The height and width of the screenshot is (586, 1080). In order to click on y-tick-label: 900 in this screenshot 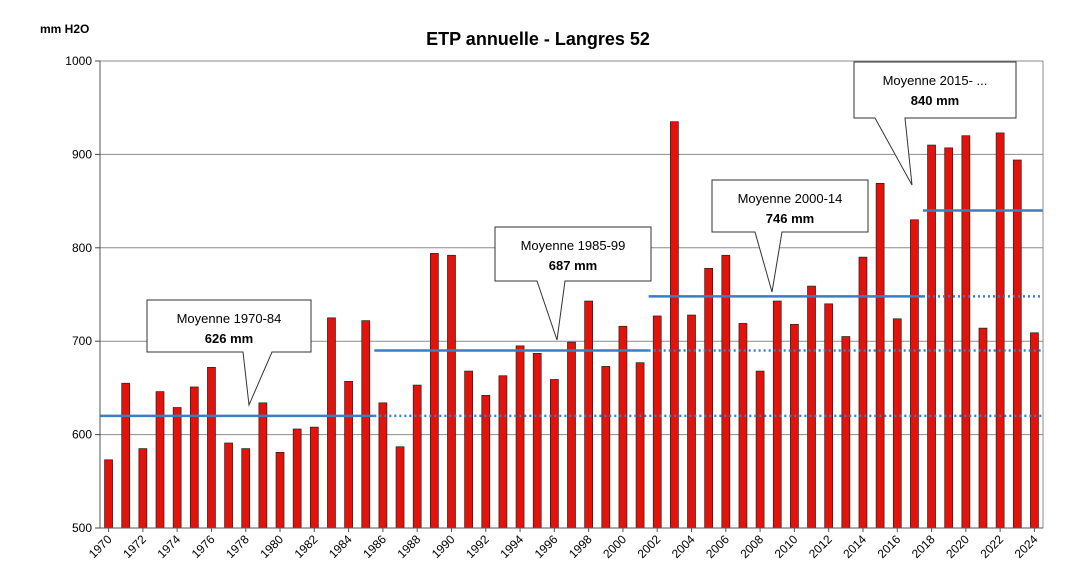, I will do `click(82, 154)`.